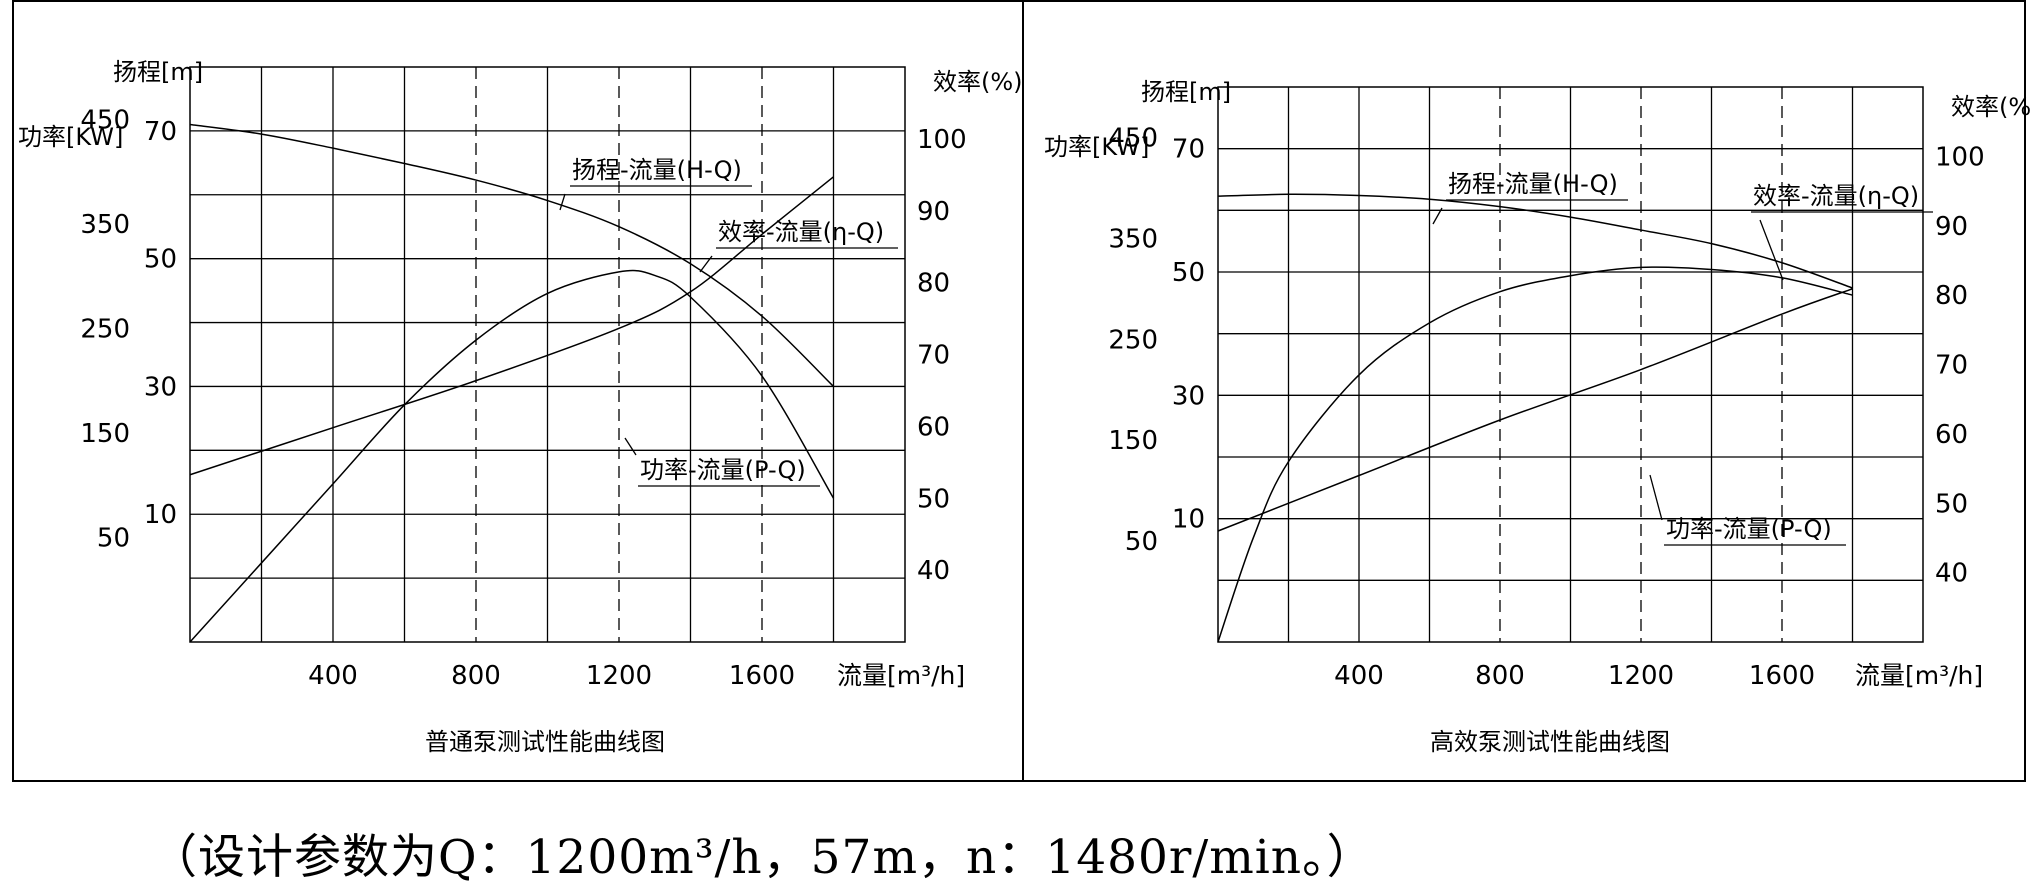 This screenshot has width=2033, height=887. What do you see at coordinates (1550, 742) in the screenshot?
I see `chart-title: 高效泵测试性能曲线图` at bounding box center [1550, 742].